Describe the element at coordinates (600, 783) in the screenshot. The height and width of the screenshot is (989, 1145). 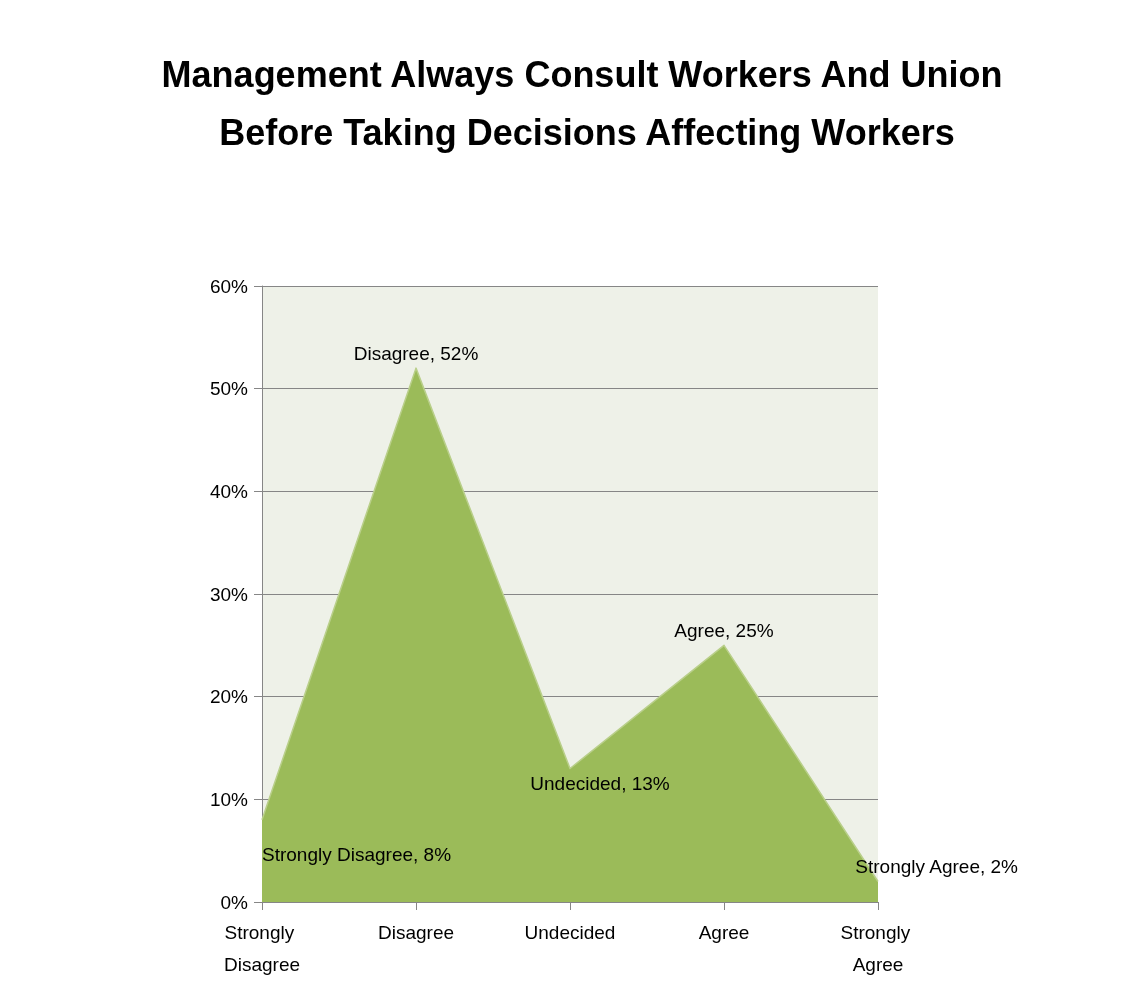
I see `data-label: Undecided, 13%` at that location.